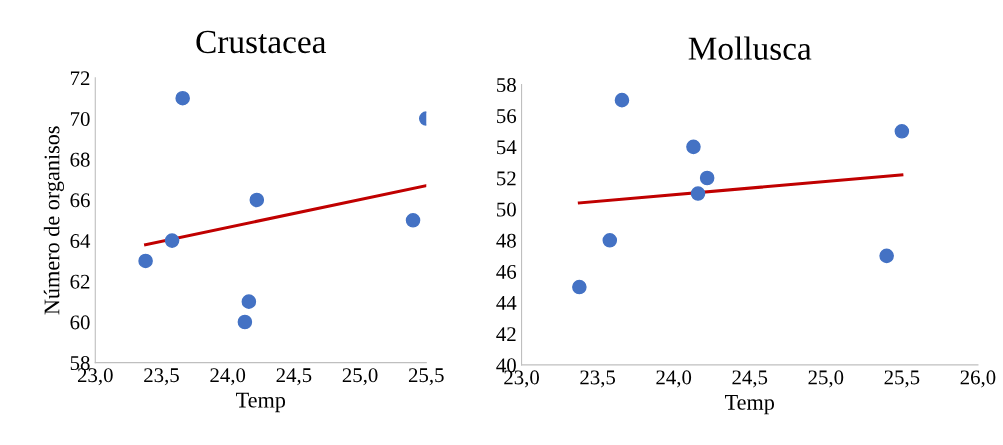  Describe the element at coordinates (507, 116) in the screenshot. I see `y-tick-label: 56` at that location.